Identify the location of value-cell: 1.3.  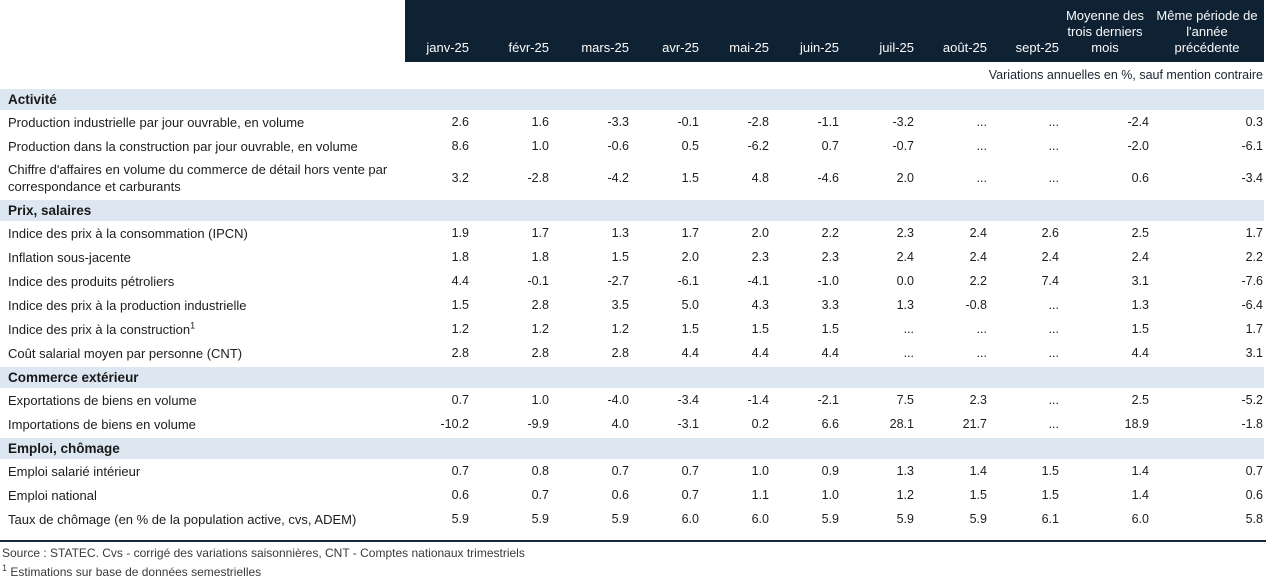
(1140, 305).